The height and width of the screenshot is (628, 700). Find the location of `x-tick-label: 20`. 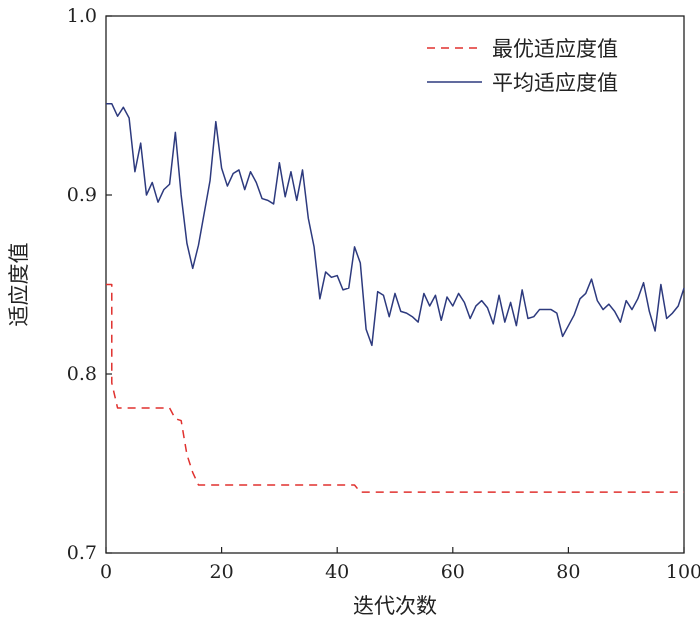

x-tick-label: 20 is located at coordinates (222, 572).